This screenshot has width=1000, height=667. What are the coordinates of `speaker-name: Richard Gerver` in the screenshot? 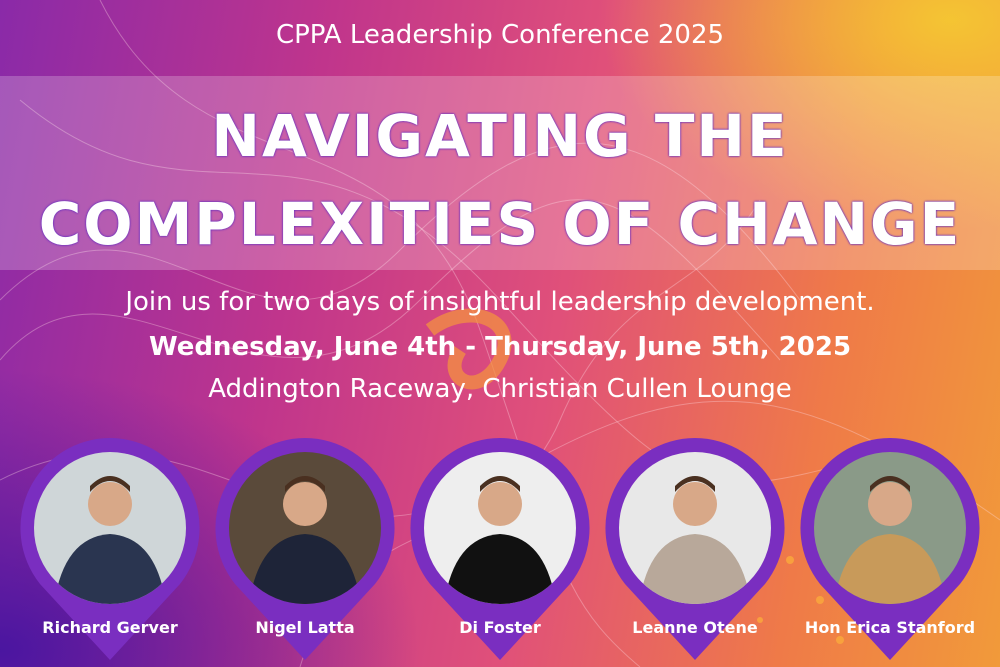 It's located at (110, 627).